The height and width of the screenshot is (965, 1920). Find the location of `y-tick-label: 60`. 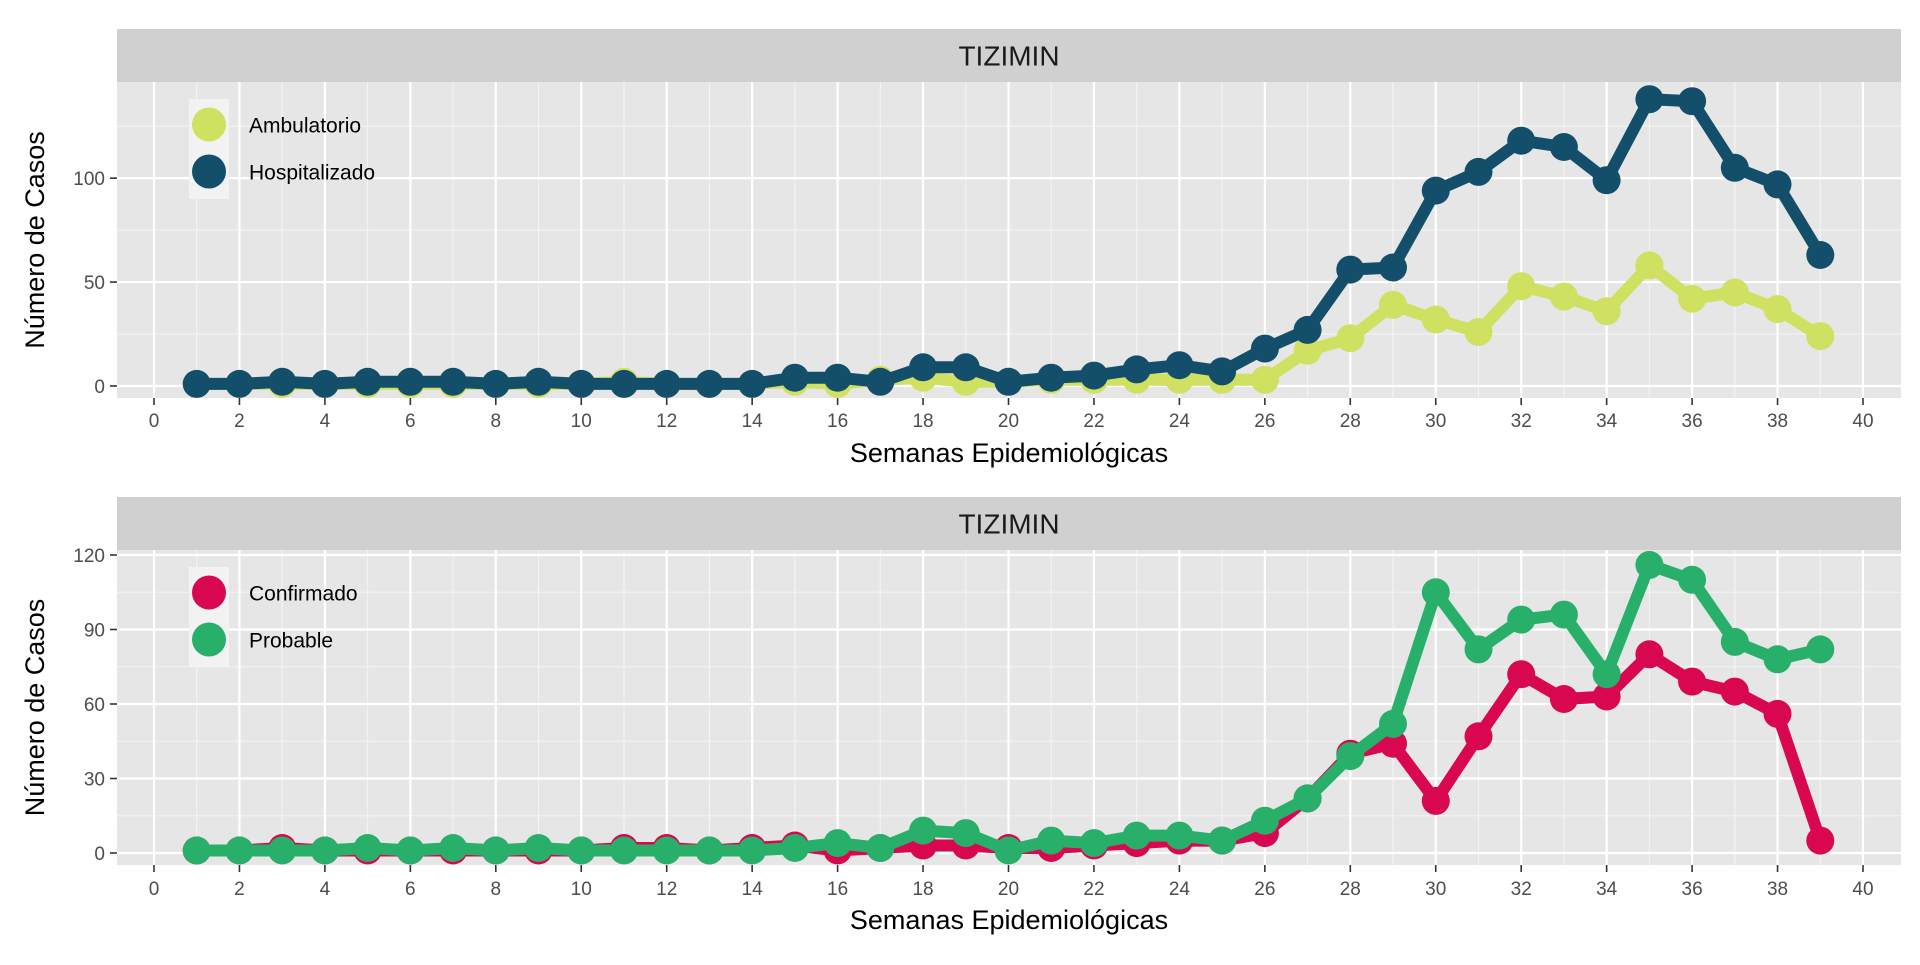

y-tick-label: 60 is located at coordinates (94, 705).